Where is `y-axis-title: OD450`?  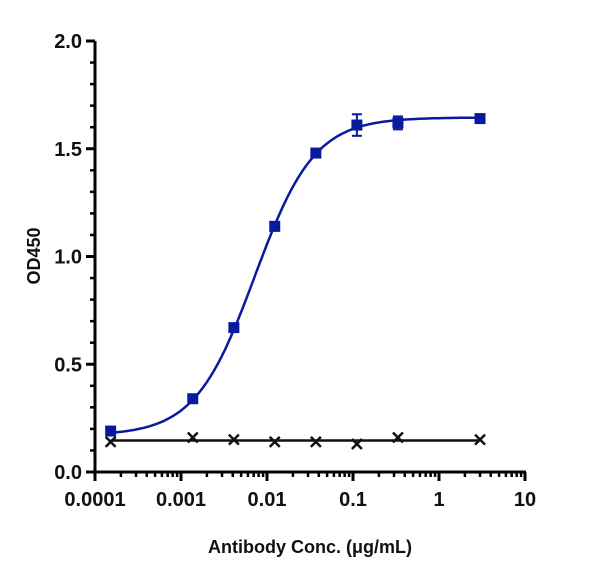
y-axis-title: OD450 is located at coordinates (34, 255).